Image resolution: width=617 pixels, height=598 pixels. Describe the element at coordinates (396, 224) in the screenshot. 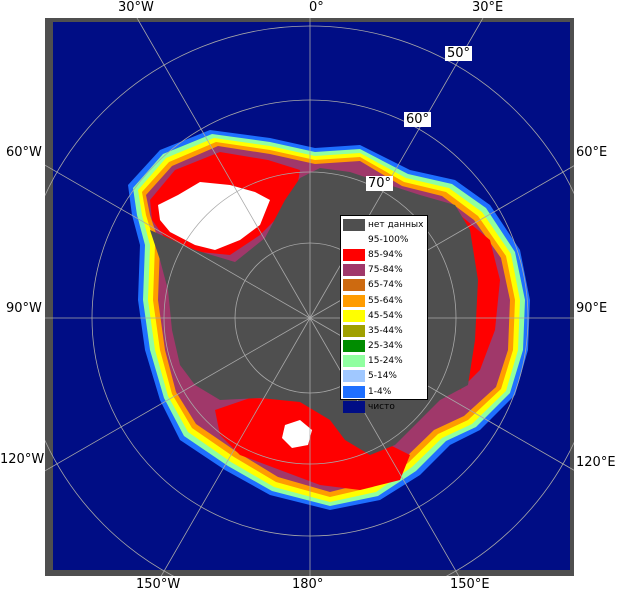

I see `legend-label: нет данных` at that location.